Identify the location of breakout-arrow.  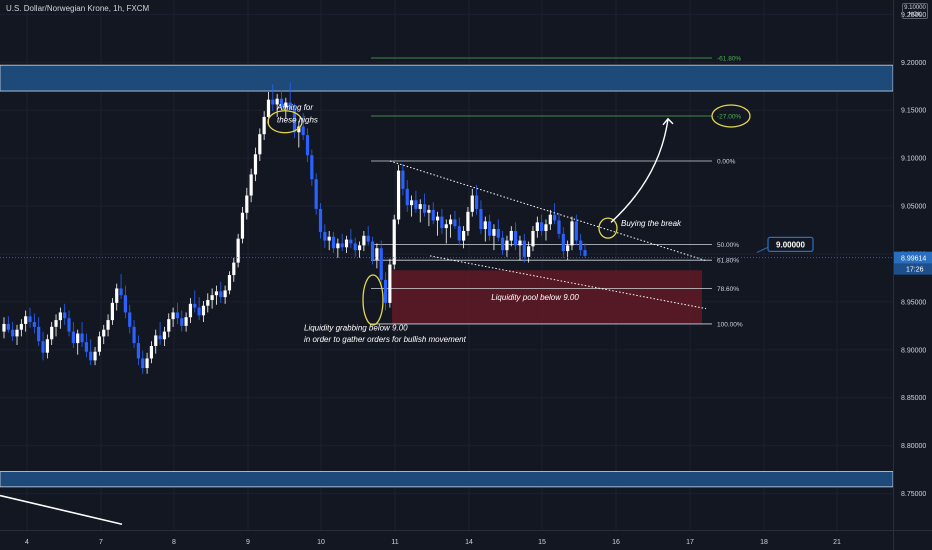
(639, 170).